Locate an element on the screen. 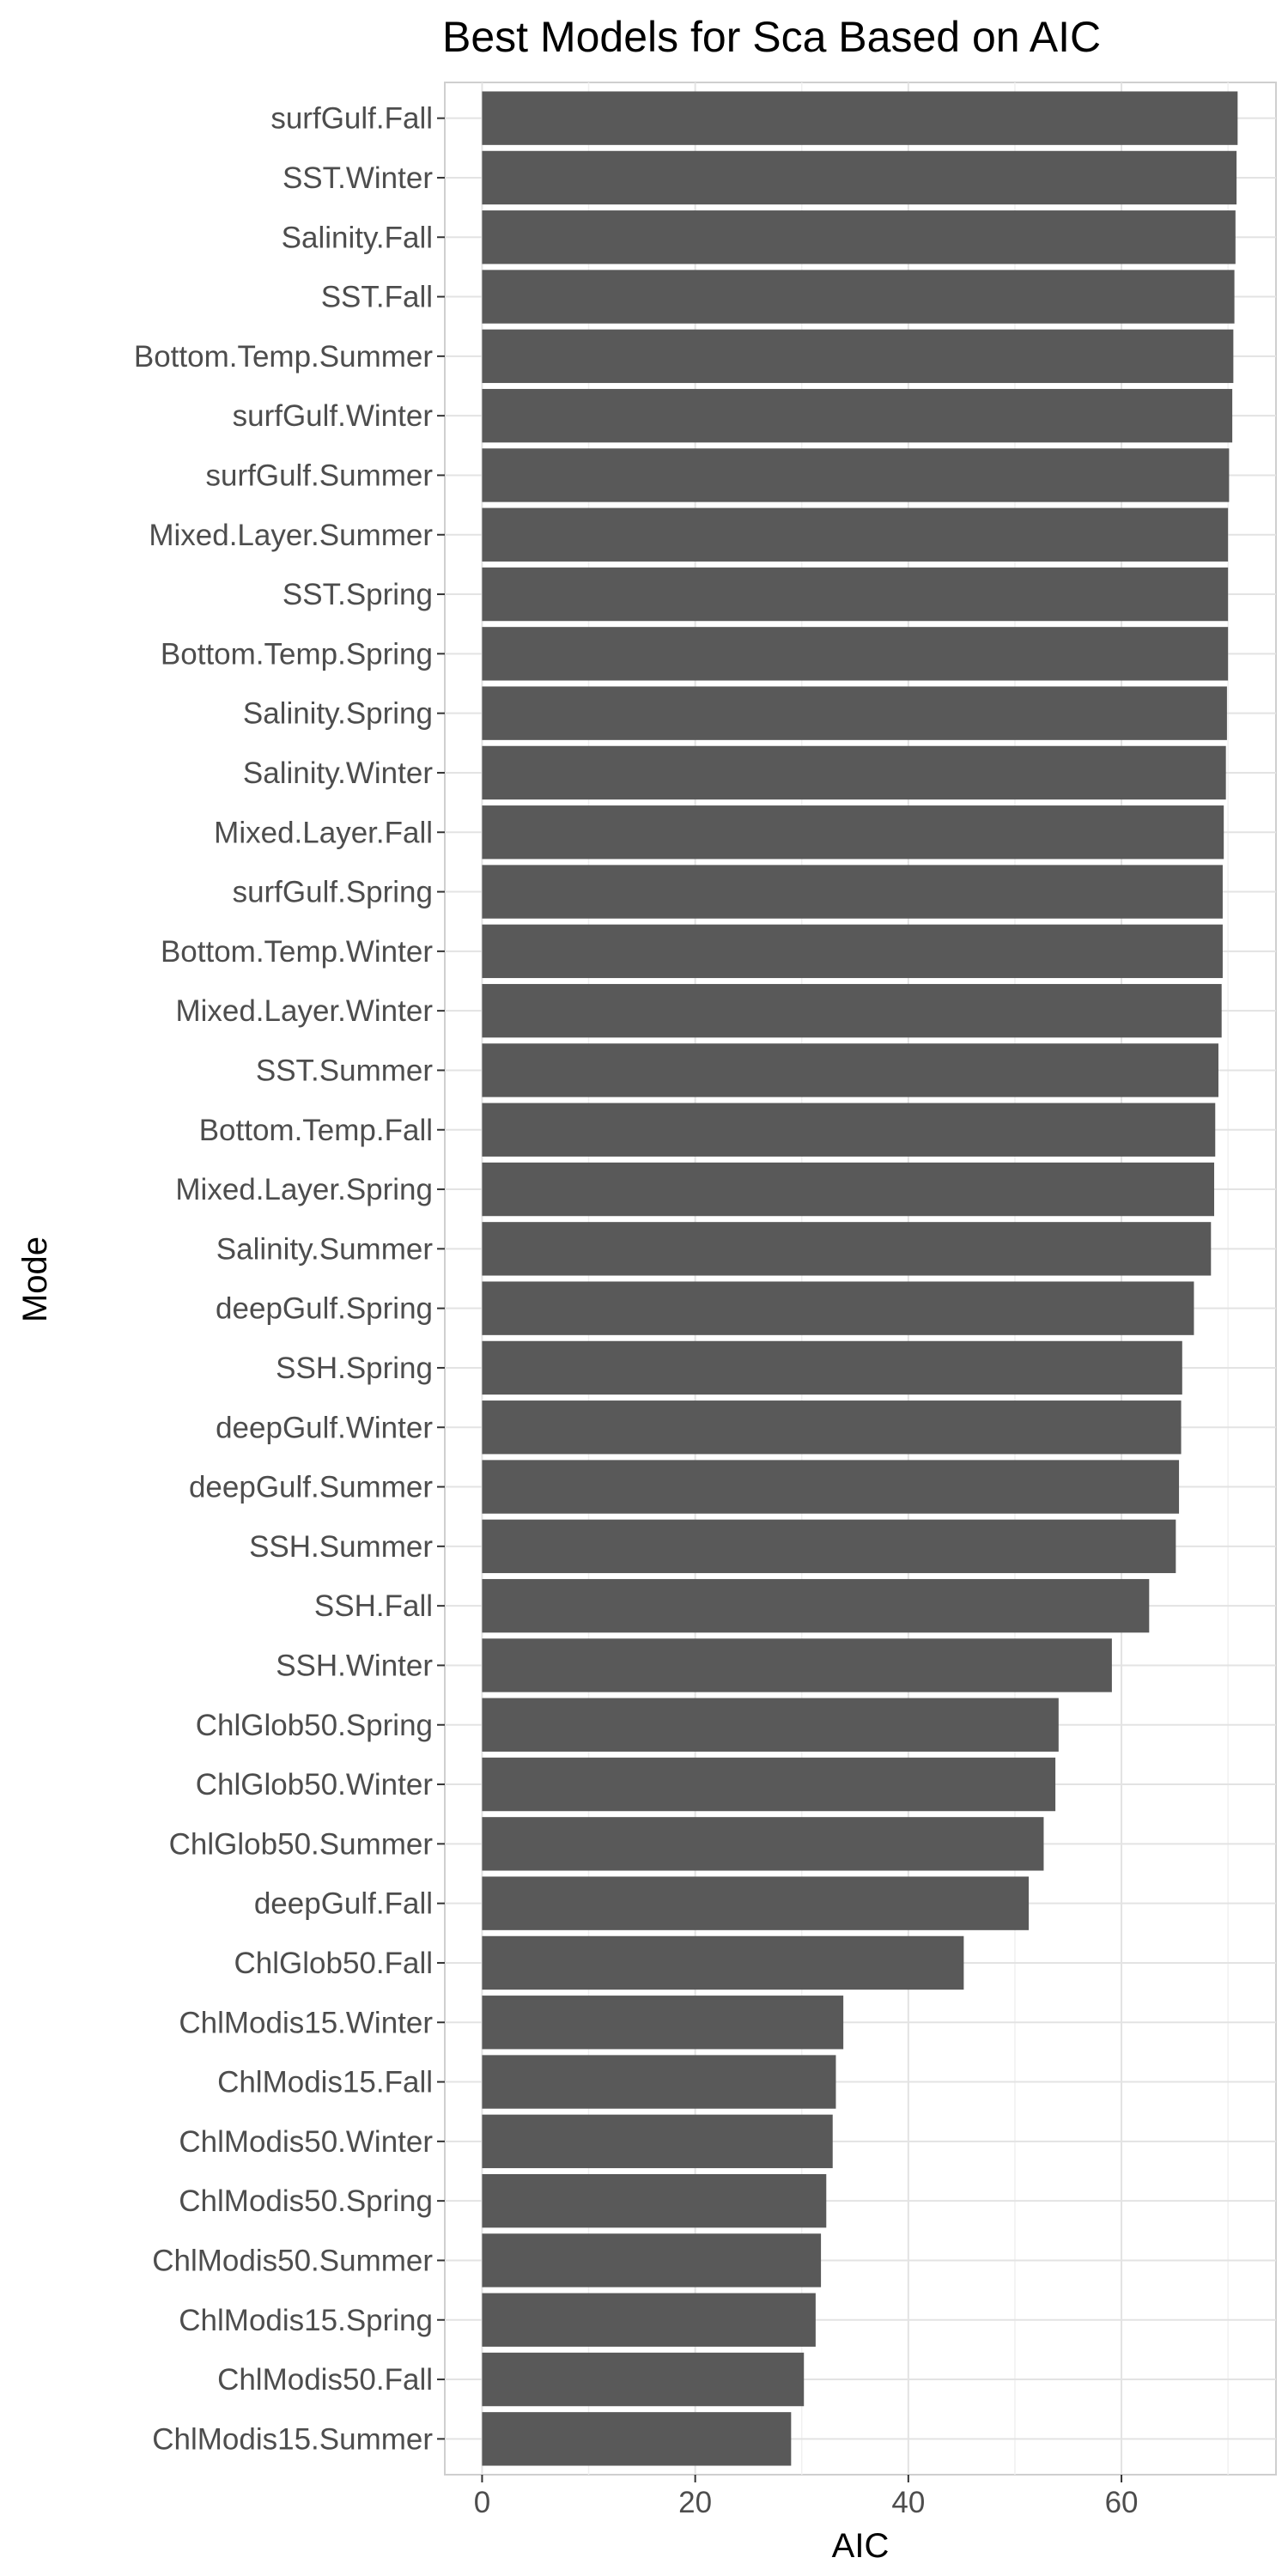 The image size is (1288, 2576). y-tick-label: deepGulf.Fall is located at coordinates (344, 1904).